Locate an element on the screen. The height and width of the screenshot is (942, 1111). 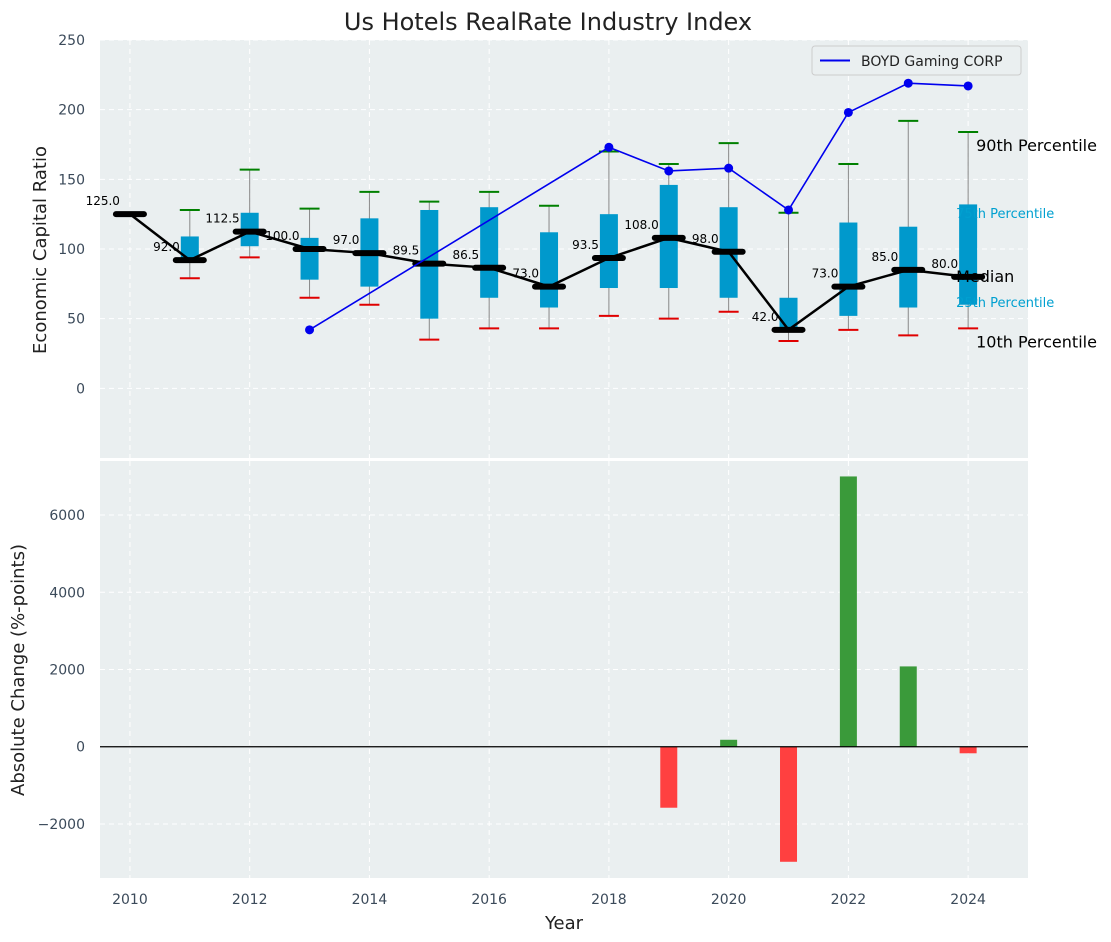
x-tick-label: 2010 is located at coordinates (130, 900).